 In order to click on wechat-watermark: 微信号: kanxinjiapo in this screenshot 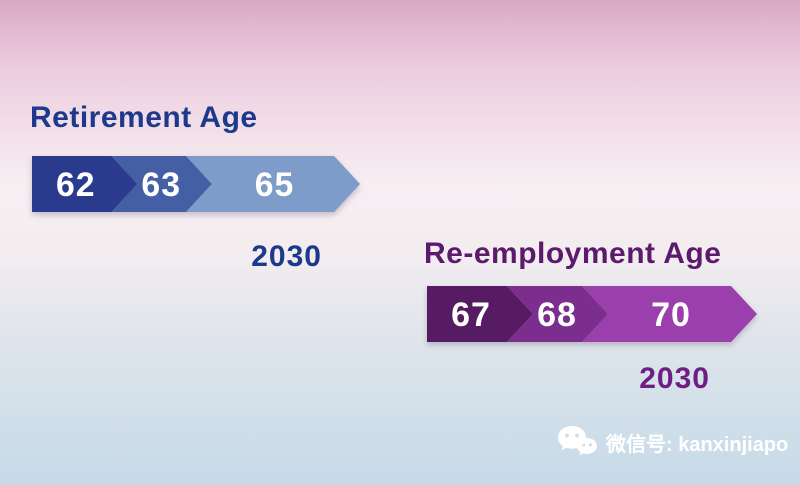, I will do `click(672, 442)`.